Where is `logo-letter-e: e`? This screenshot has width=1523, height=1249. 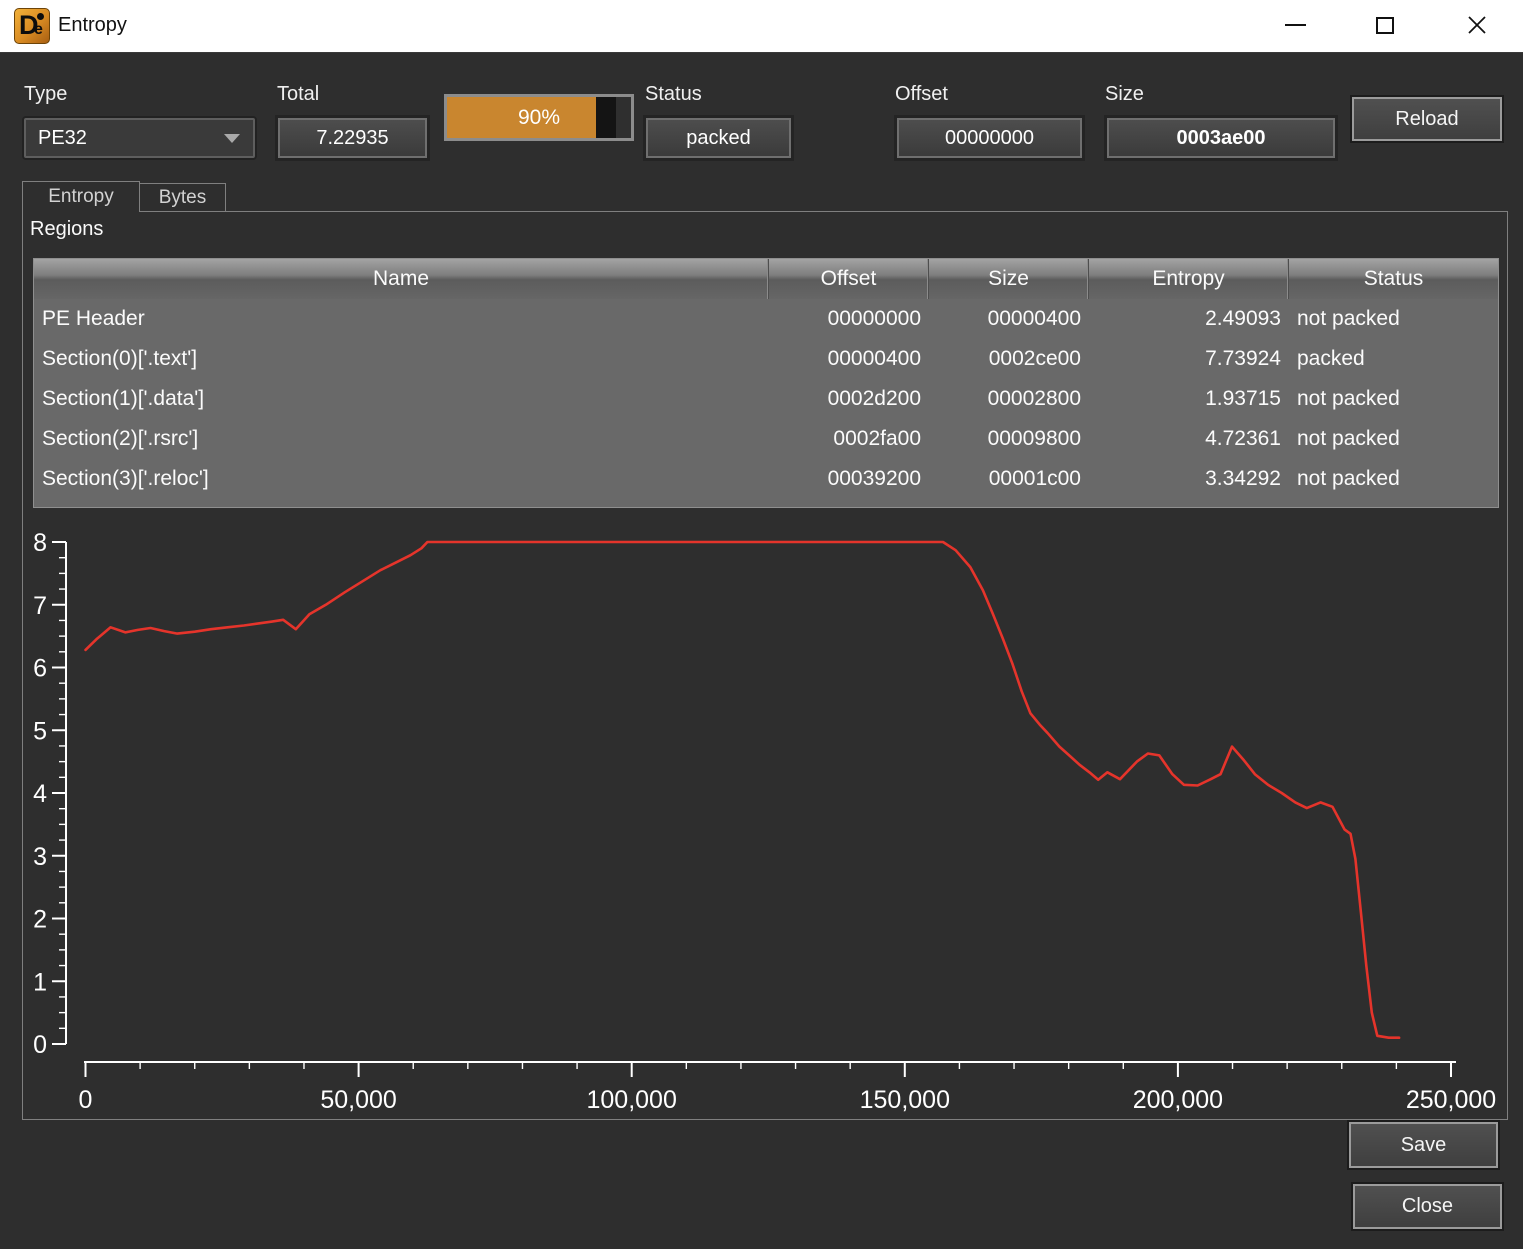
logo-letter-e: e is located at coordinates (38, 29).